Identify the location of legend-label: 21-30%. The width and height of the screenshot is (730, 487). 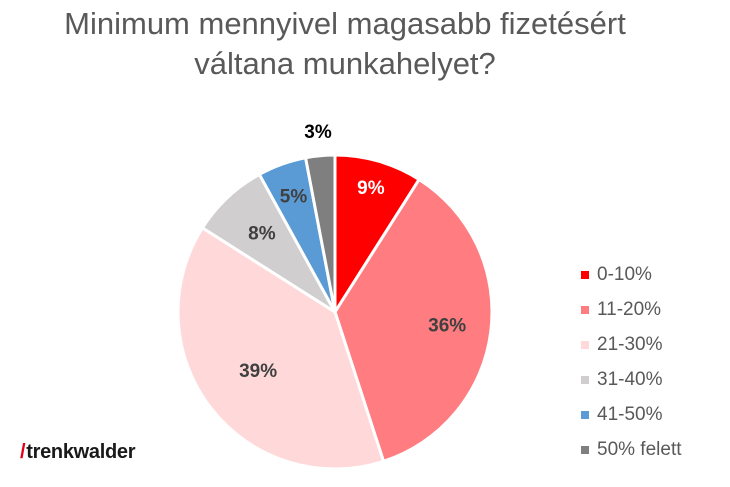
(630, 344).